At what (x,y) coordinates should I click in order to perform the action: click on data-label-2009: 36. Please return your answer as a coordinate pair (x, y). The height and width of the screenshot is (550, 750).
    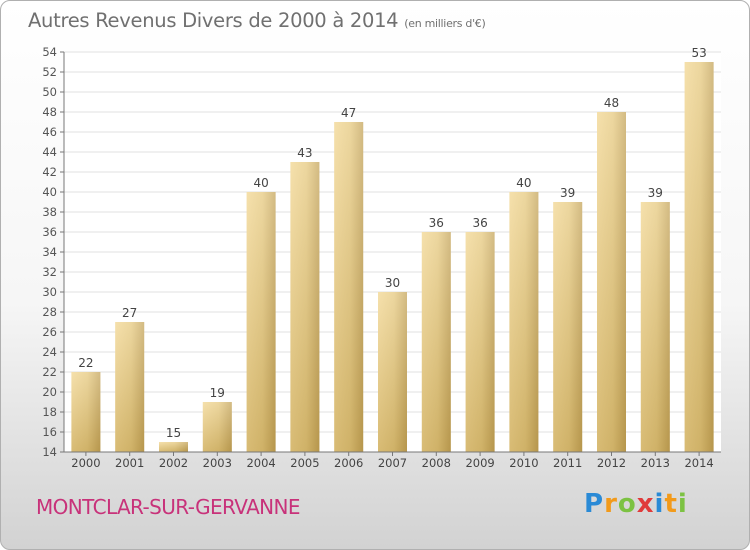
    Looking at the image, I should click on (479, 223).